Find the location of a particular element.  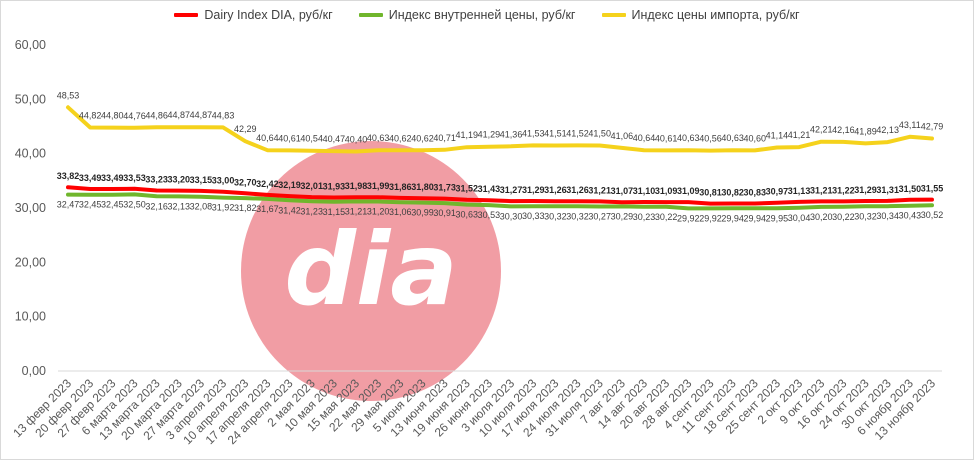

domestic-data-label: 31,42 is located at coordinates (289, 210).